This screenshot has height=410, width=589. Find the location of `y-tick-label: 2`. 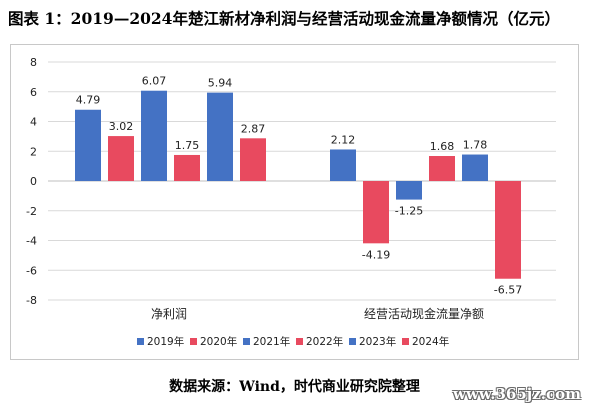

y-tick-label: 2 is located at coordinates (33, 151).